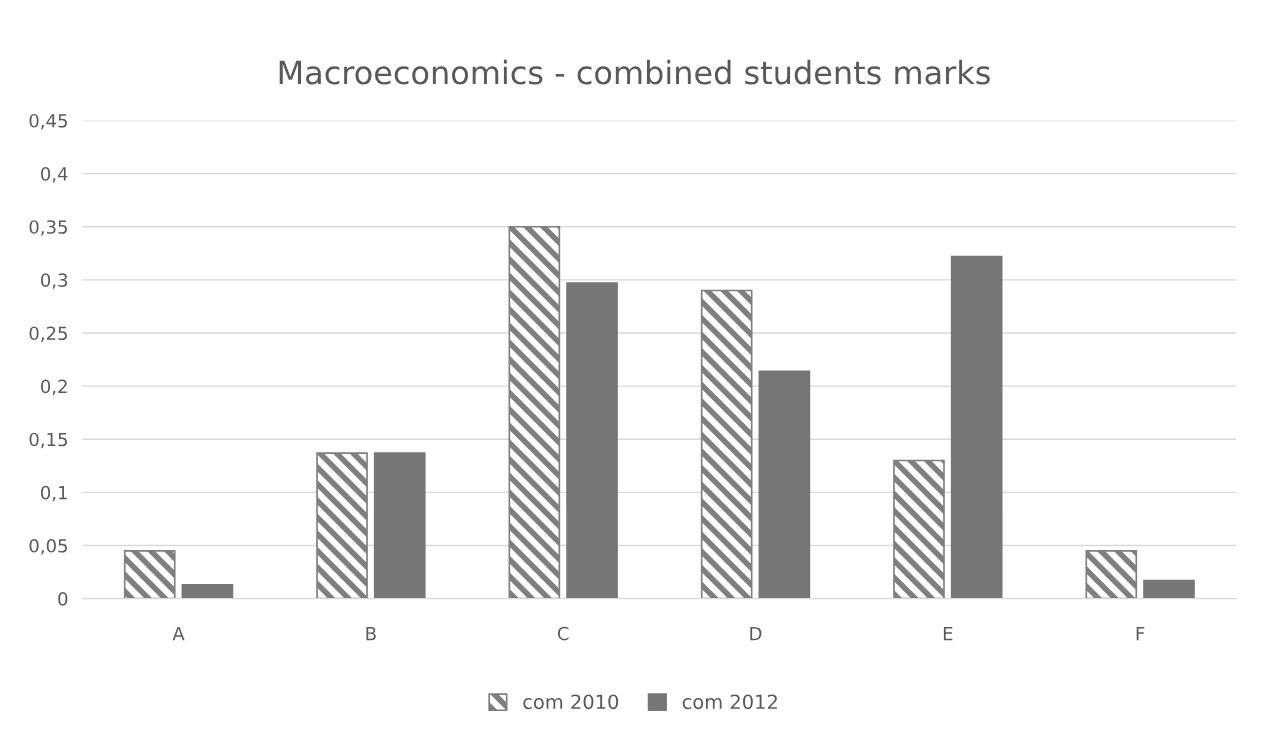  I want to click on y-tick-label: 0,05, so click(48, 546).